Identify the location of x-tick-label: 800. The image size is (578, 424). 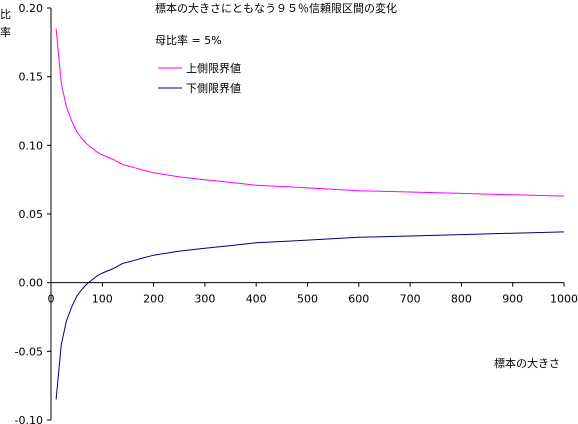
(461, 299).